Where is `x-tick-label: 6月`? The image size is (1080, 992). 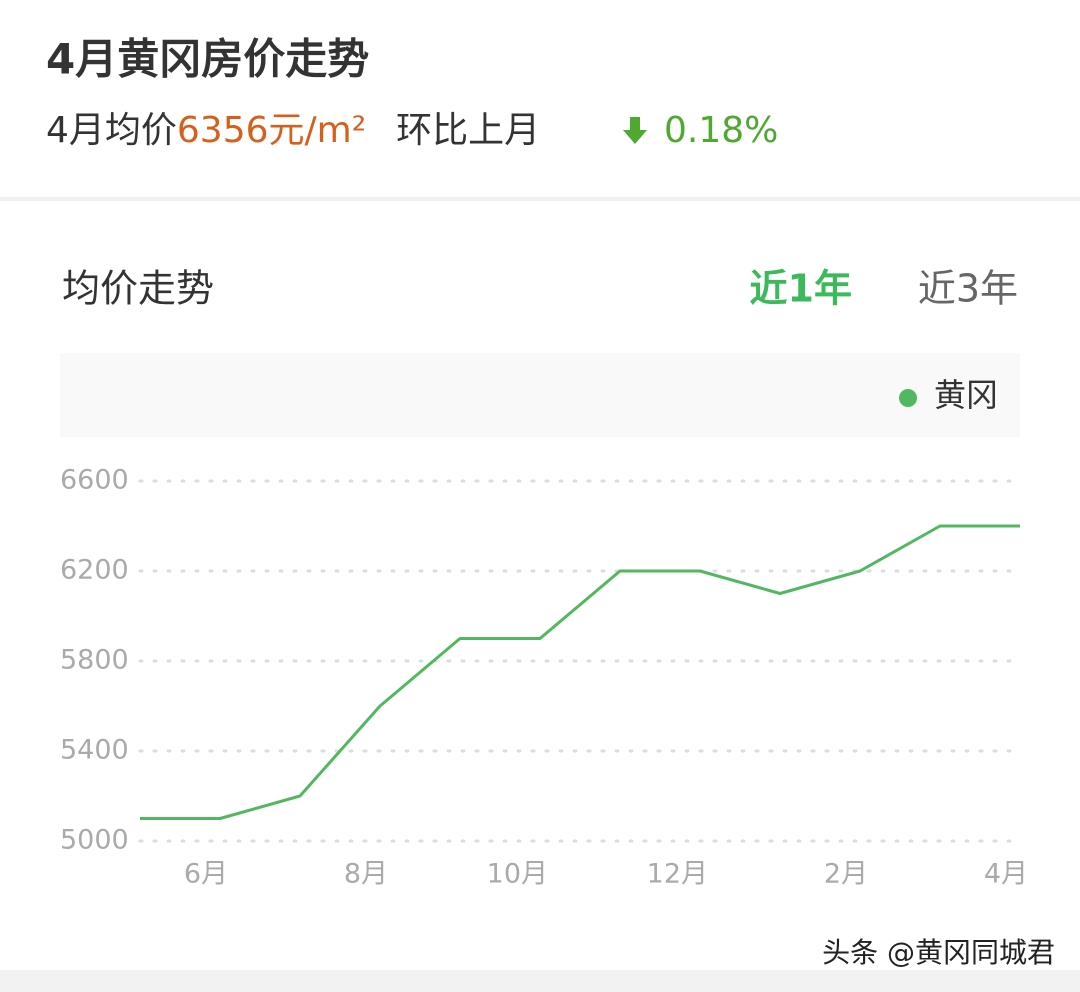
x-tick-label: 6月 is located at coordinates (206, 874).